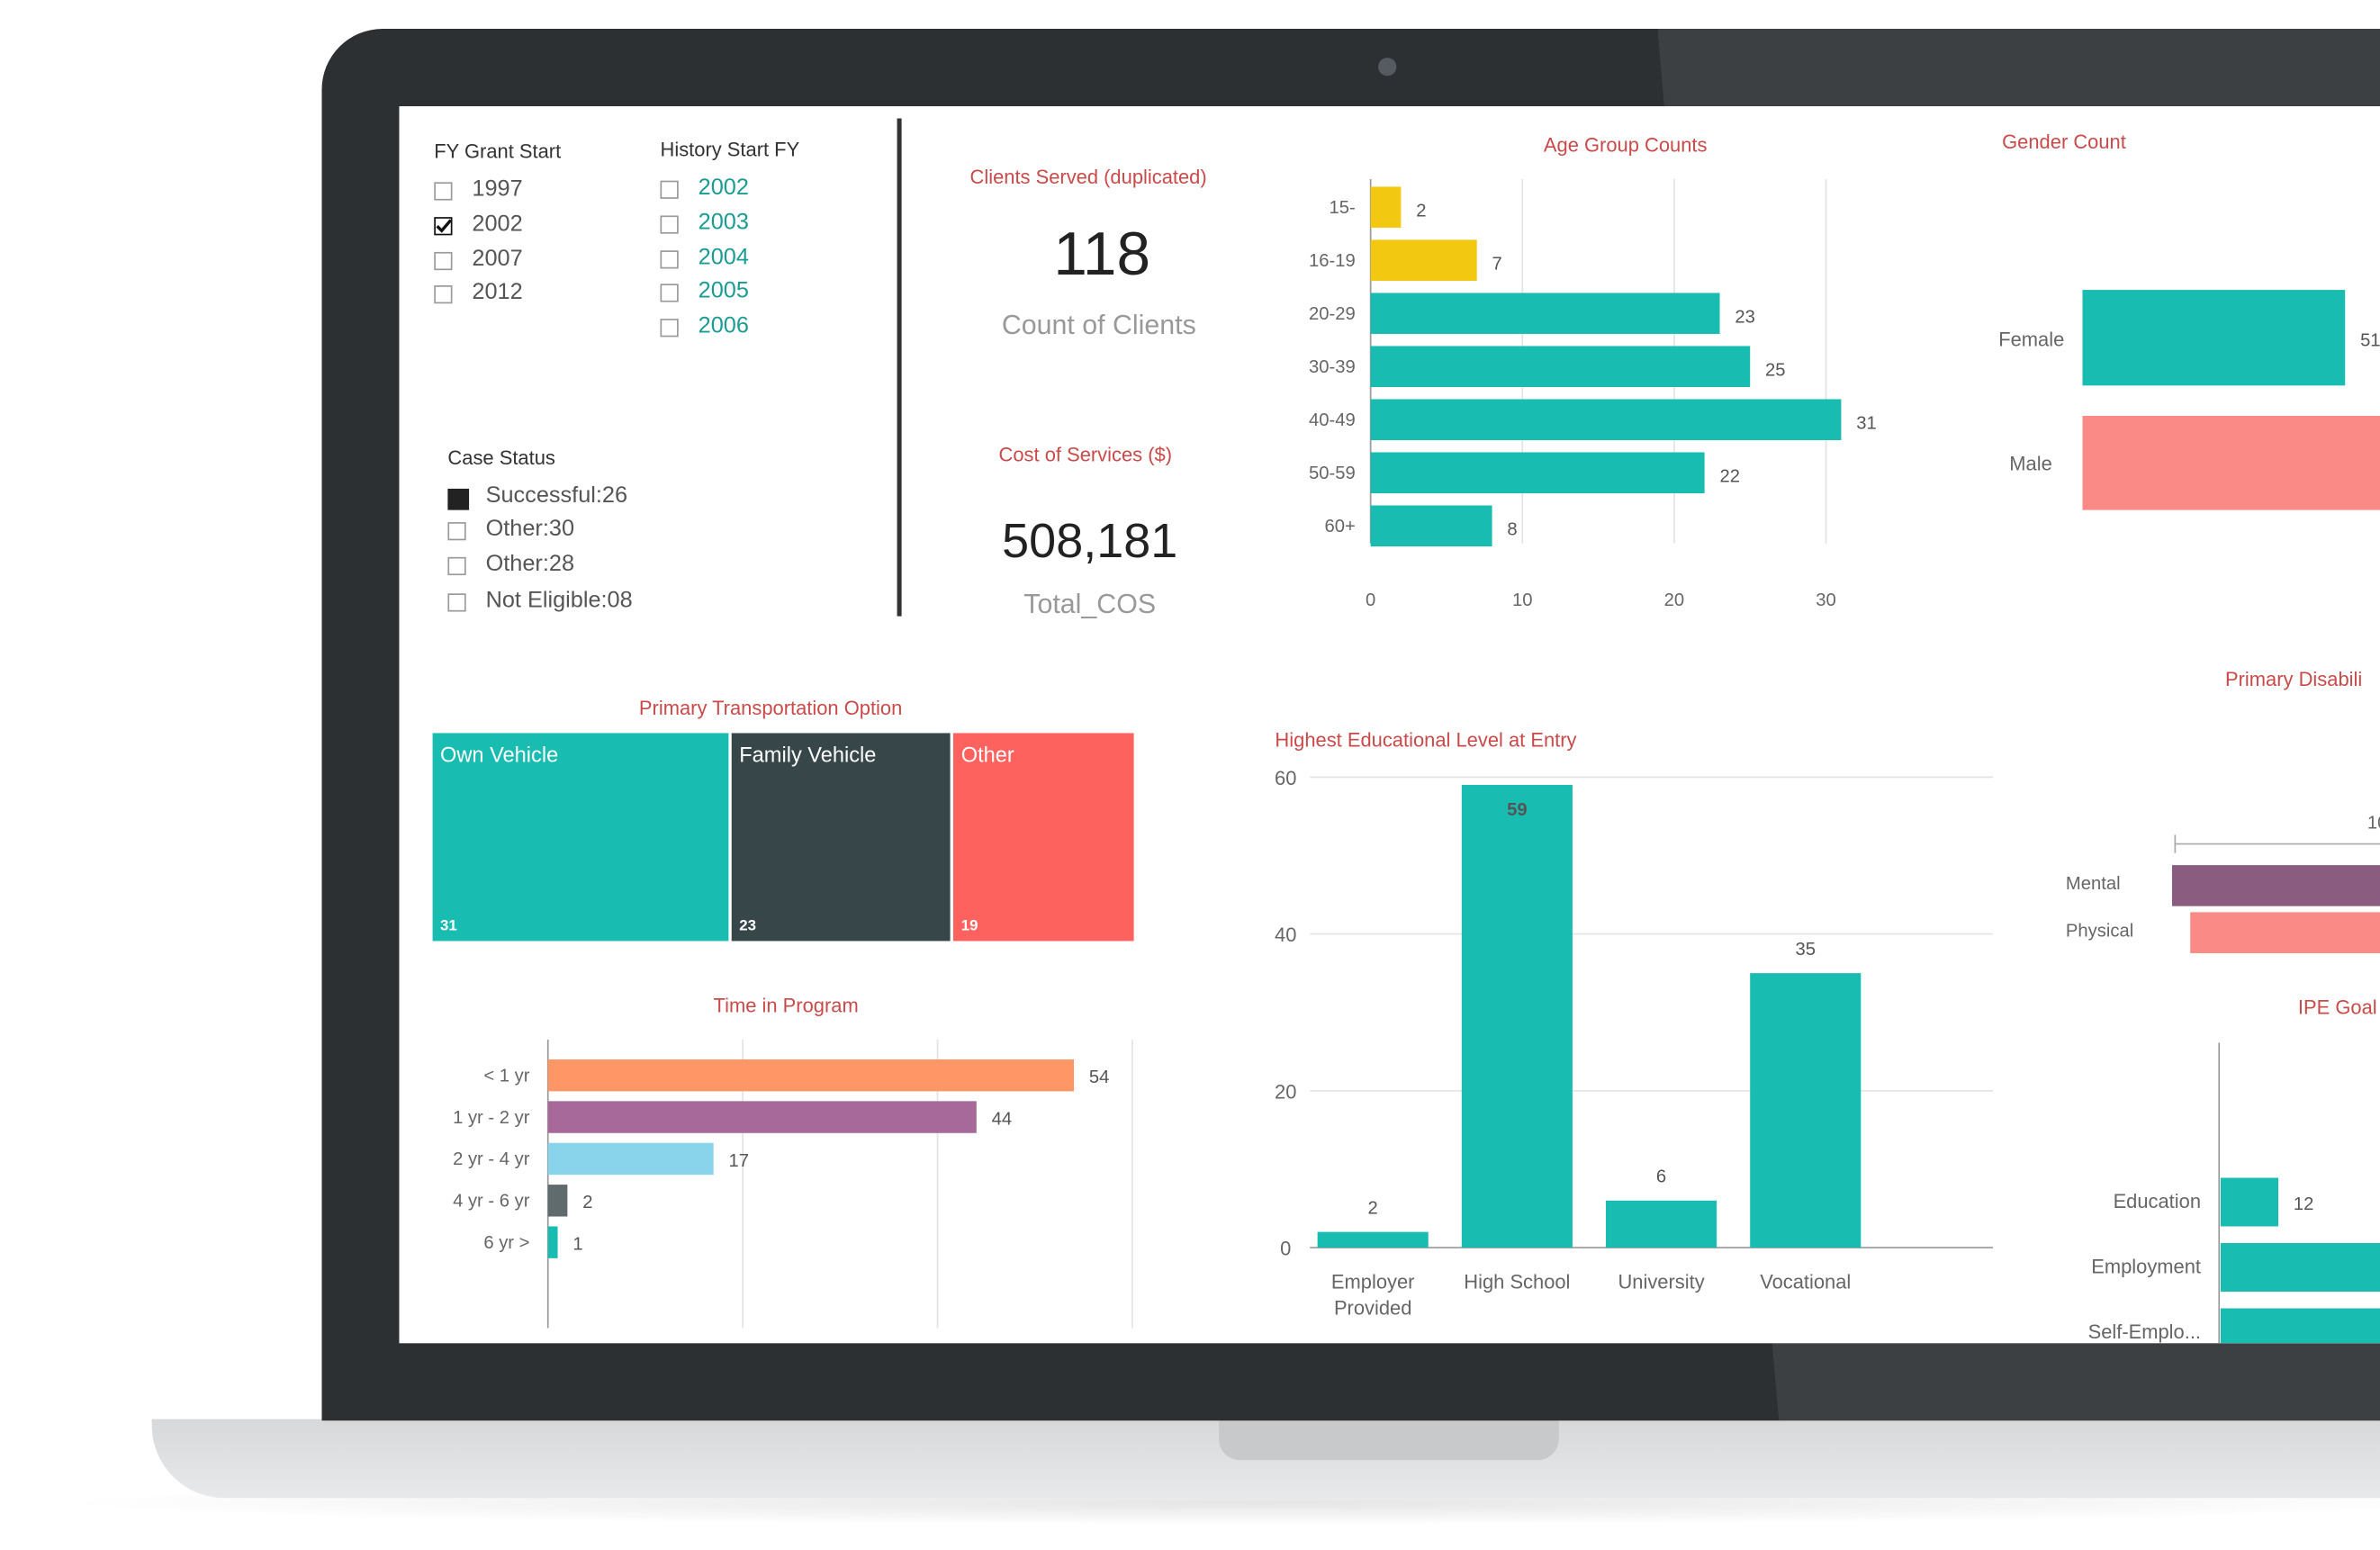  Describe the element at coordinates (449, 927) in the screenshot. I see `treemap-cell-value: 31` at that location.